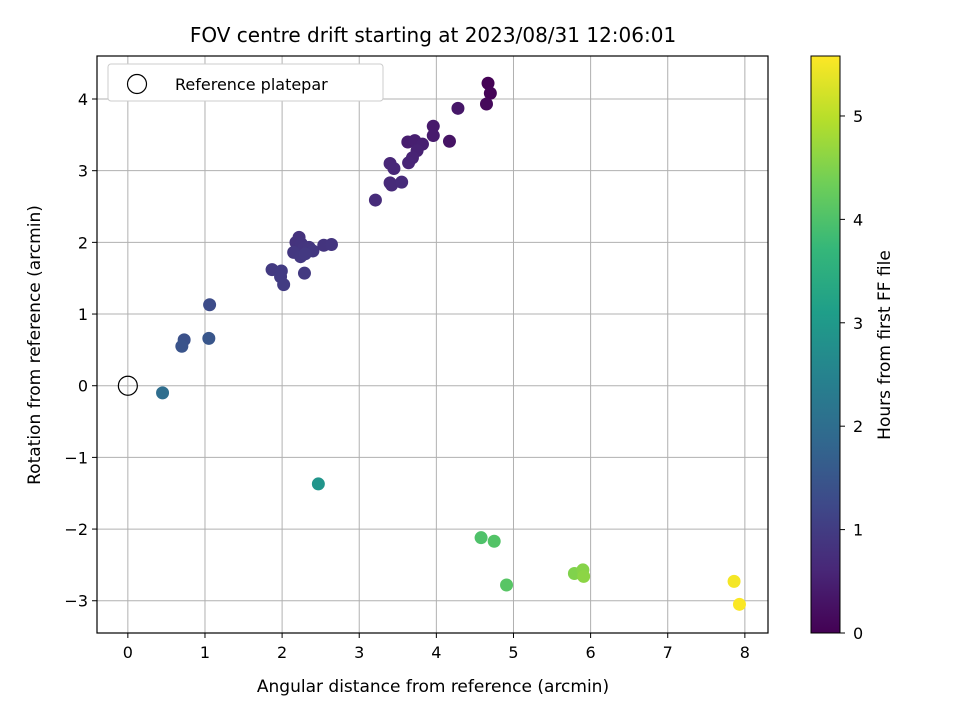 This screenshot has width=960, height=720. Describe the element at coordinates (858, 633) in the screenshot. I see `colorbar-tick-label: 0` at that location.